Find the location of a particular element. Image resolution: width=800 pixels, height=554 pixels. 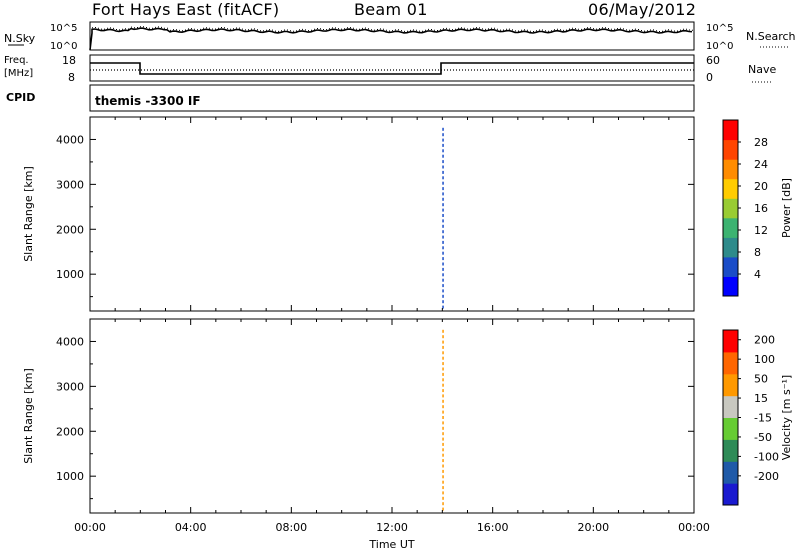

colorbar-tick-label: 28 is located at coordinates (761, 142).